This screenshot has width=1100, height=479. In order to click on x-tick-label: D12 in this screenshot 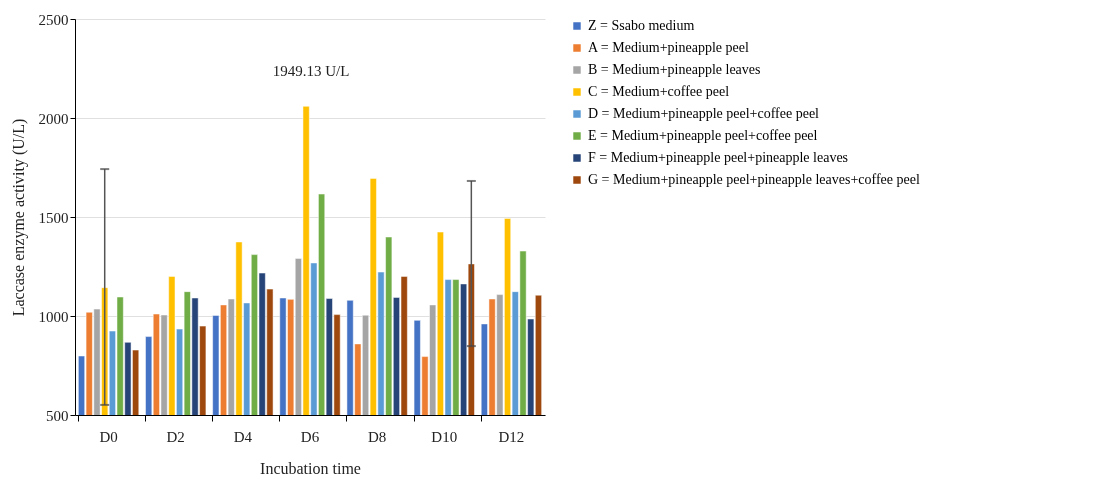, I will do `click(511, 436)`.